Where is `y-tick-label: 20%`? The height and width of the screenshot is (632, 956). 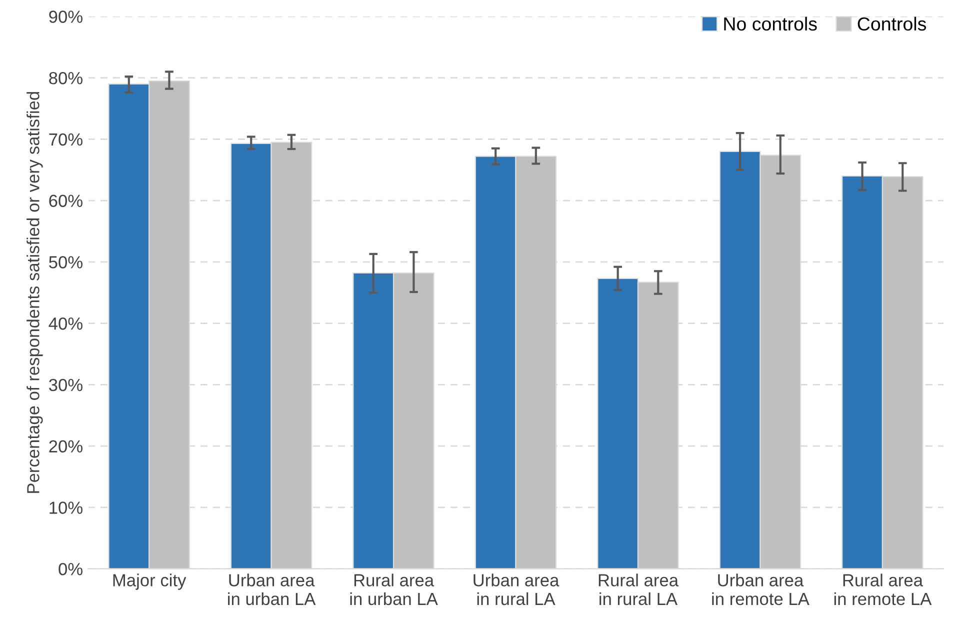 y-tick-label: 20% is located at coordinates (65, 446).